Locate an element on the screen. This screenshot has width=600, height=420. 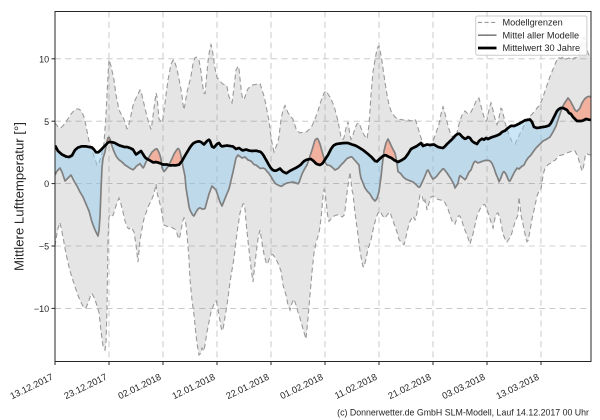
svg-text: Mittlere Lufttemperatur [°] is located at coordinates (19, 196).